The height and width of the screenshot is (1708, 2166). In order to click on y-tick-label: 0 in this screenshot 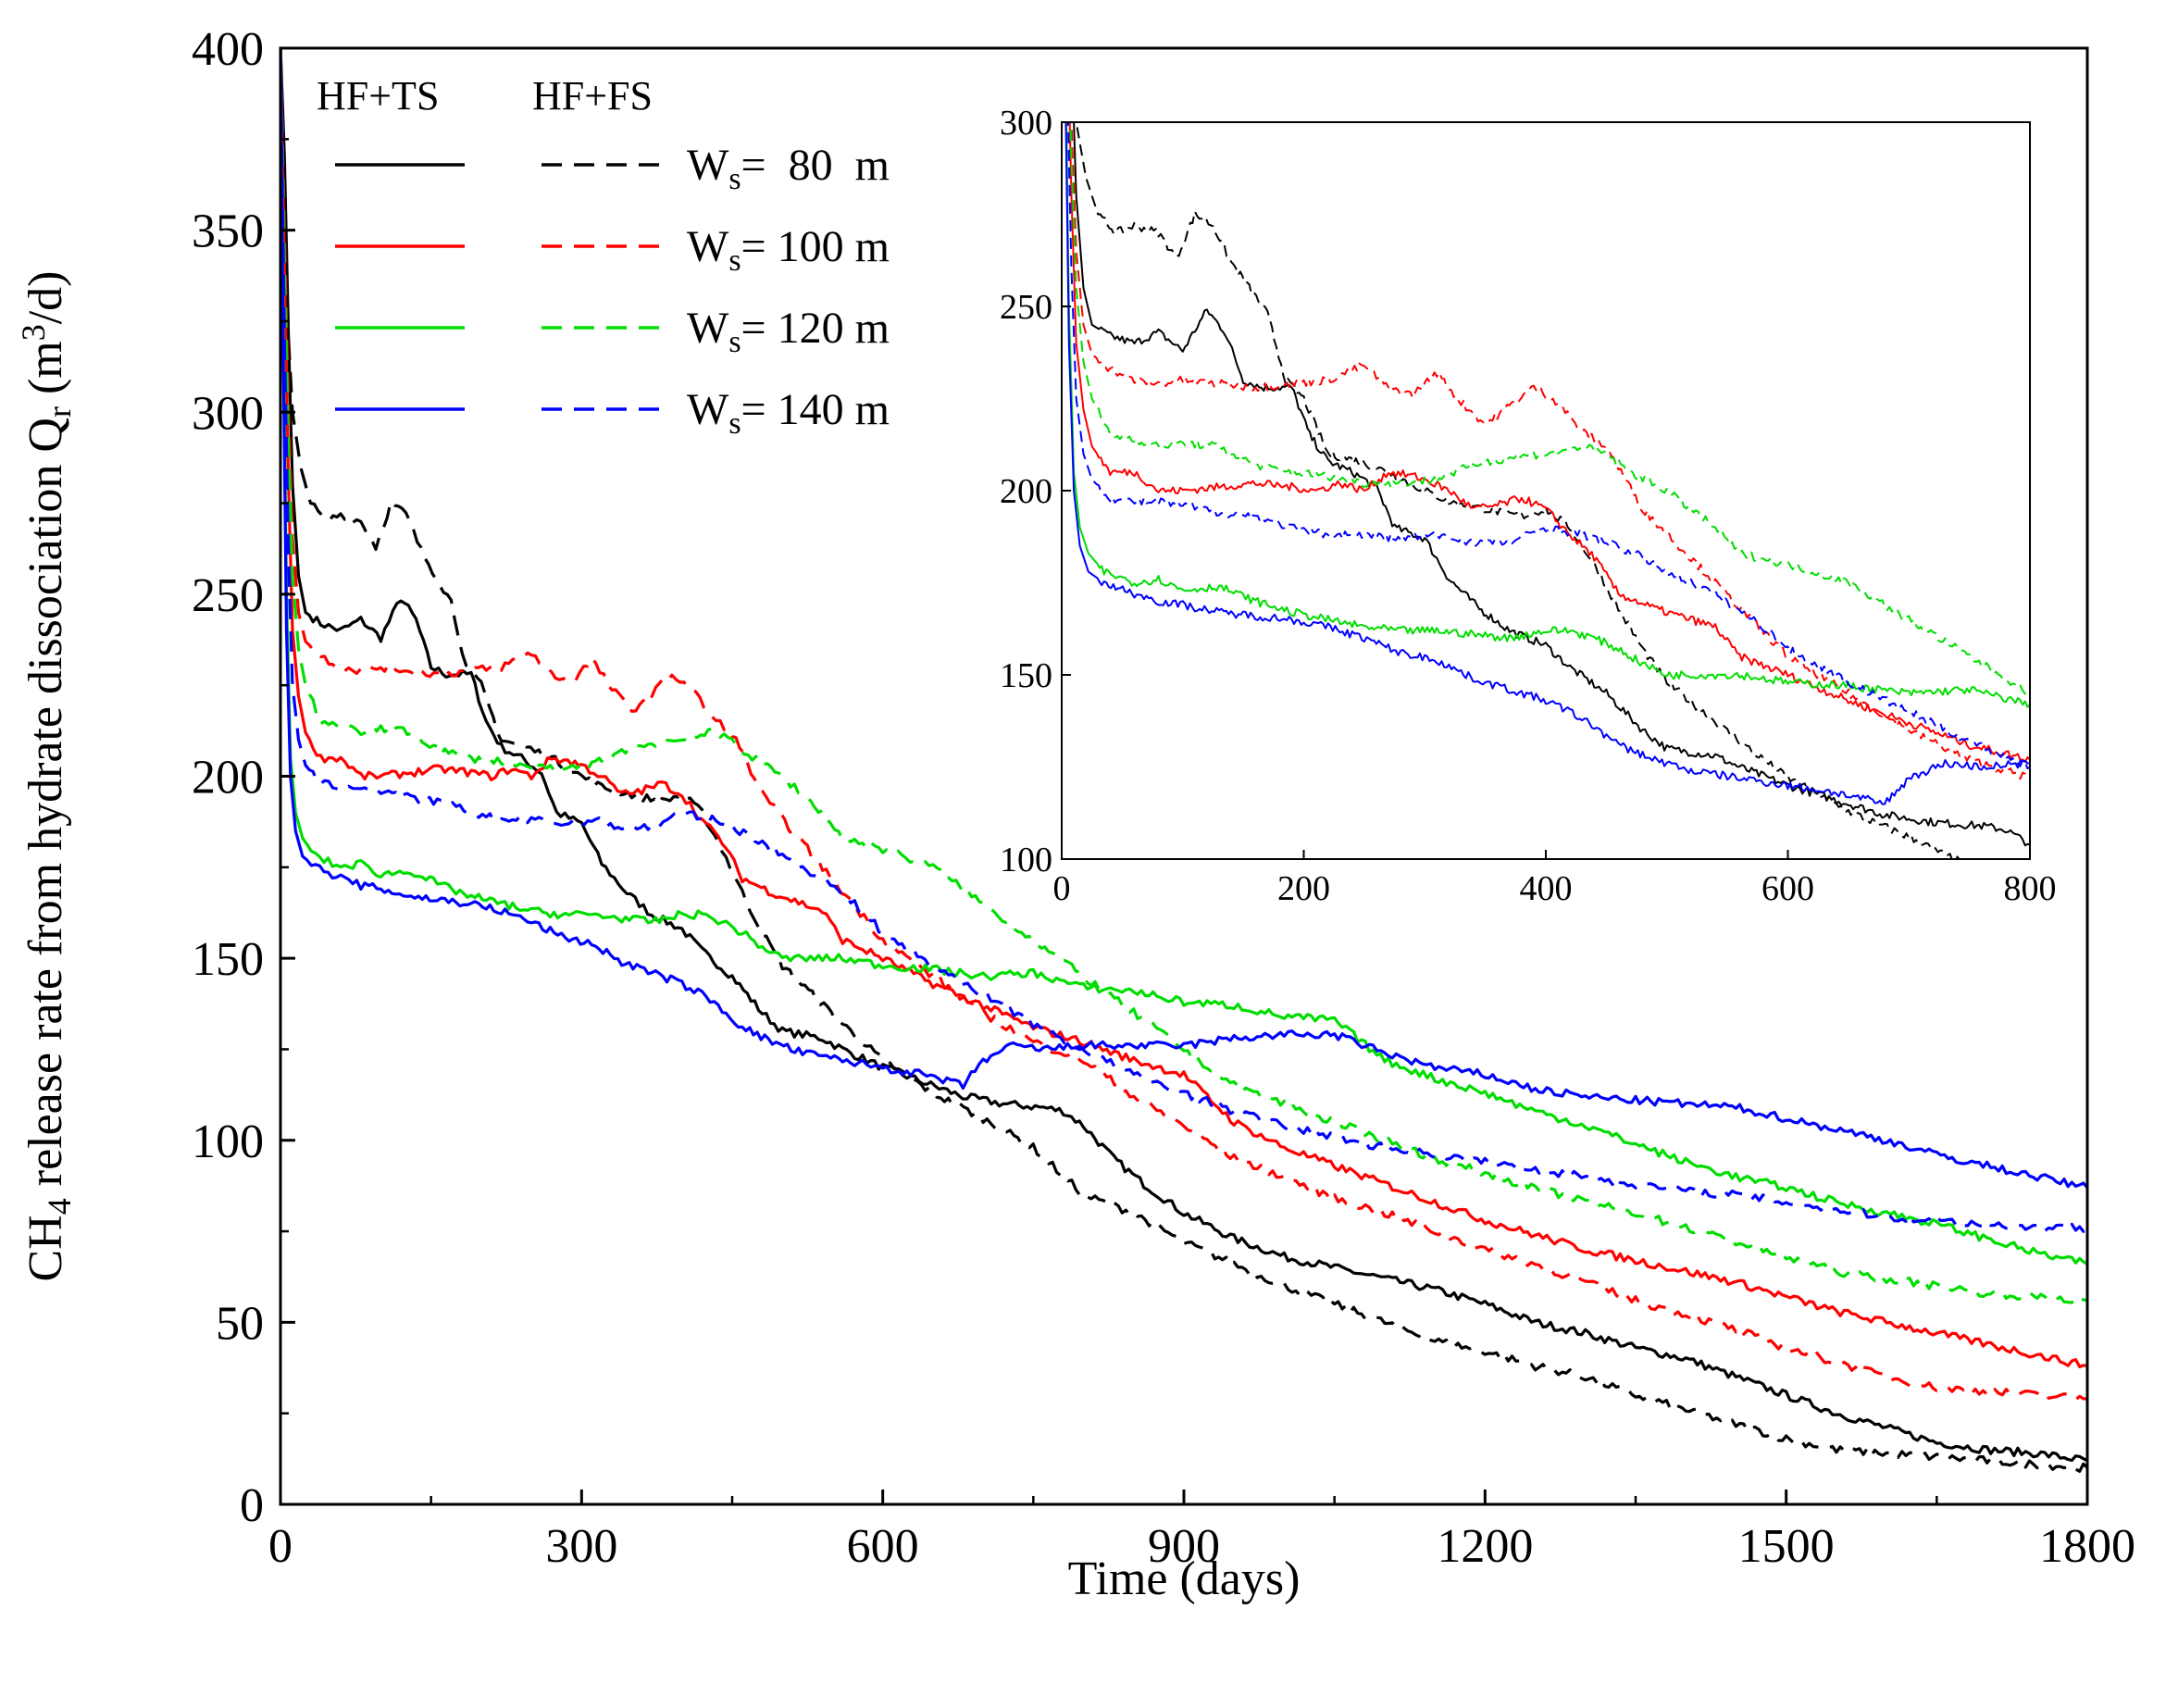, I will do `click(252, 1505)`.